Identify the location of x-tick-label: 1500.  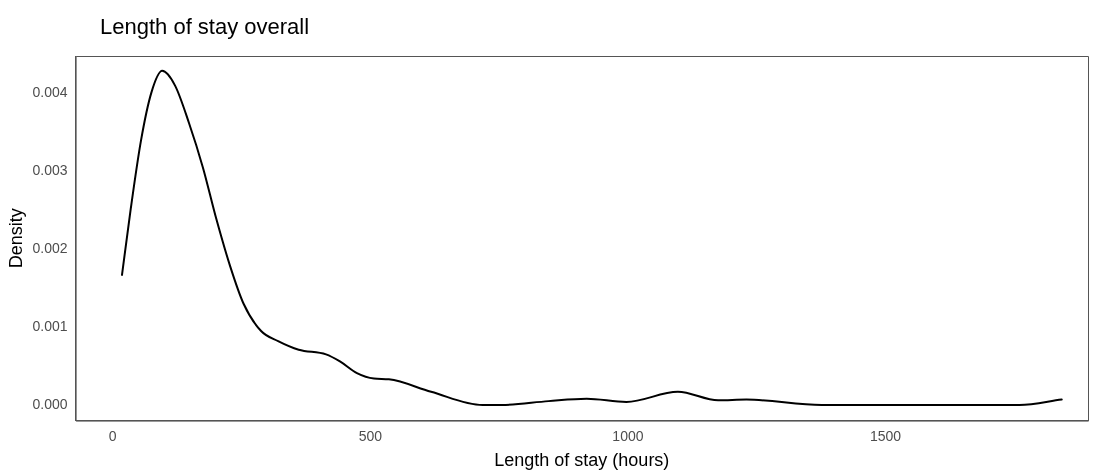
(885, 435).